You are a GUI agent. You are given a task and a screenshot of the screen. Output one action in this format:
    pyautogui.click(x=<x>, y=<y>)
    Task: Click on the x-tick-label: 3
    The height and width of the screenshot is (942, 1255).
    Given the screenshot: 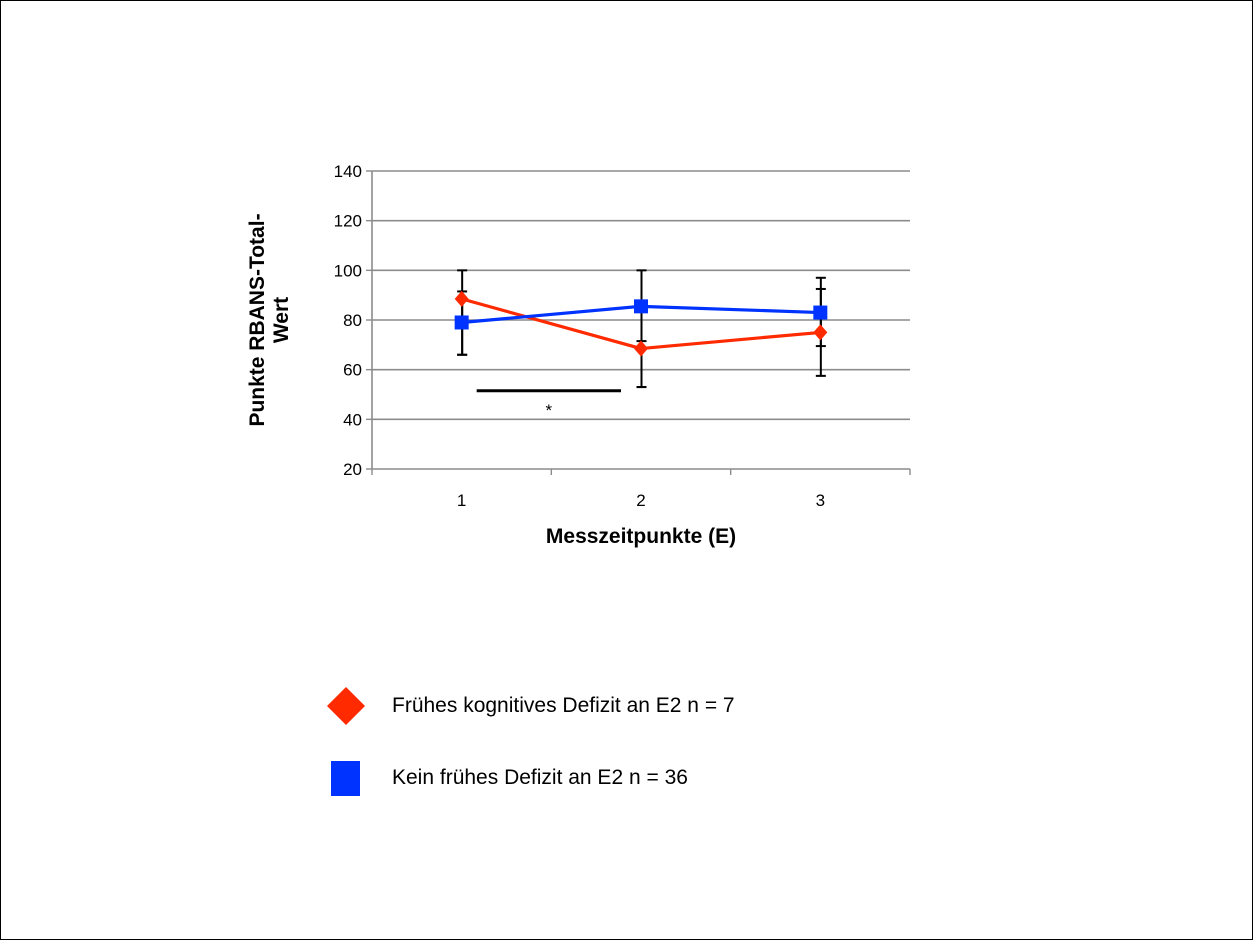 What is the action you would take?
    pyautogui.click(x=820, y=500)
    